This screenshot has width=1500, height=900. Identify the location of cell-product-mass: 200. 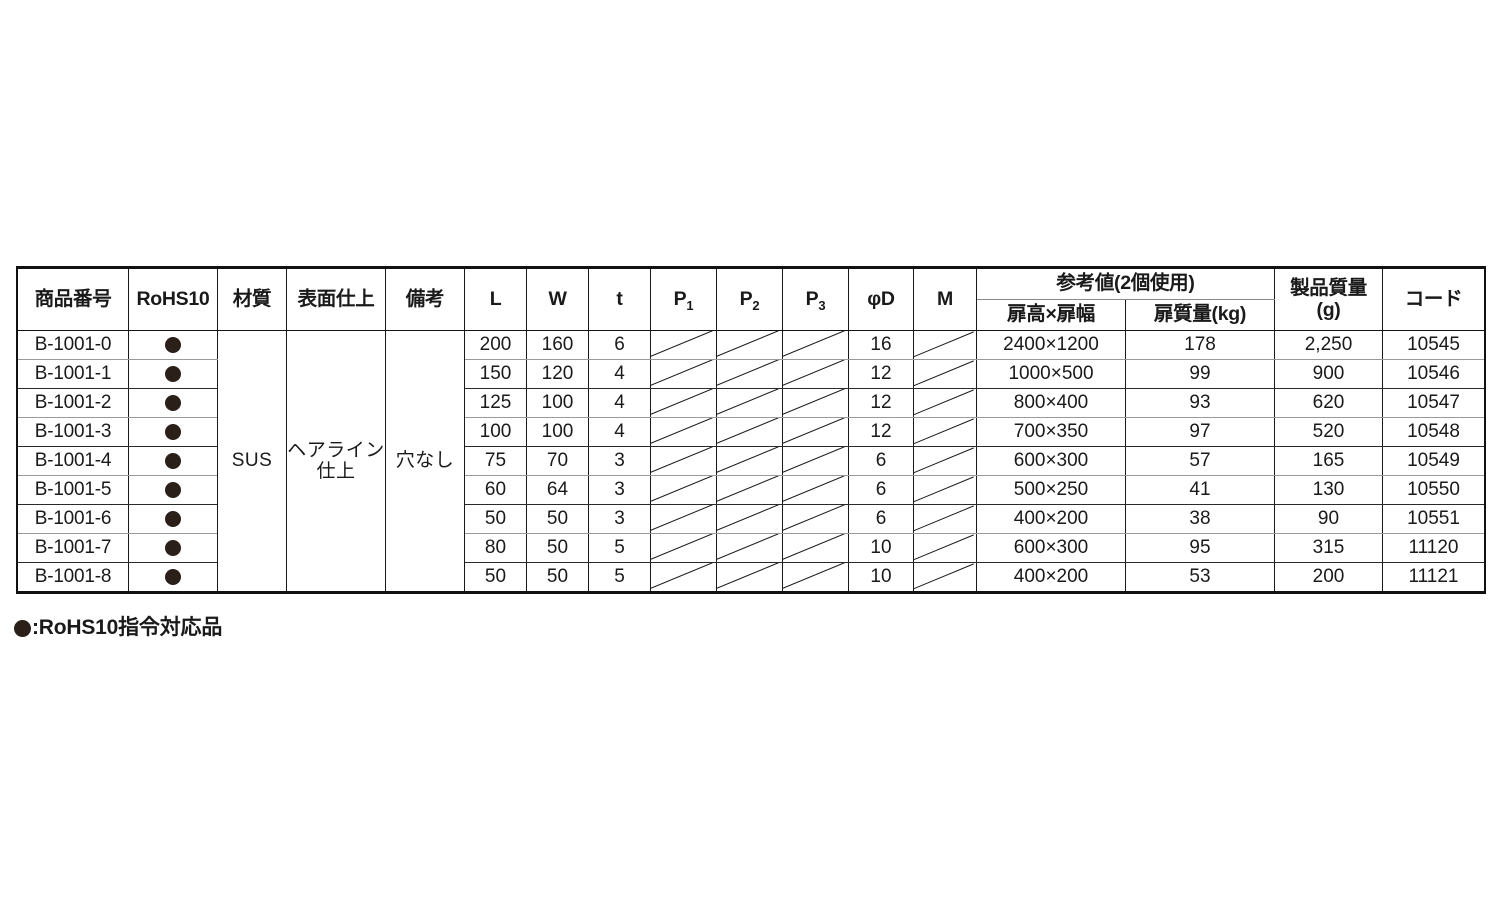
(1328, 577).